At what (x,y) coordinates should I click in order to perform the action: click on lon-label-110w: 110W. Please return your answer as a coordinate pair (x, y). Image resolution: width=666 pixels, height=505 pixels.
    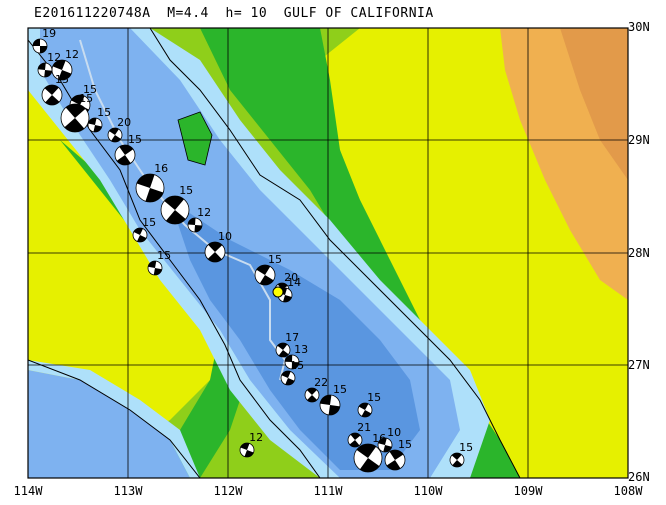
    Looking at the image, I should click on (428, 491).